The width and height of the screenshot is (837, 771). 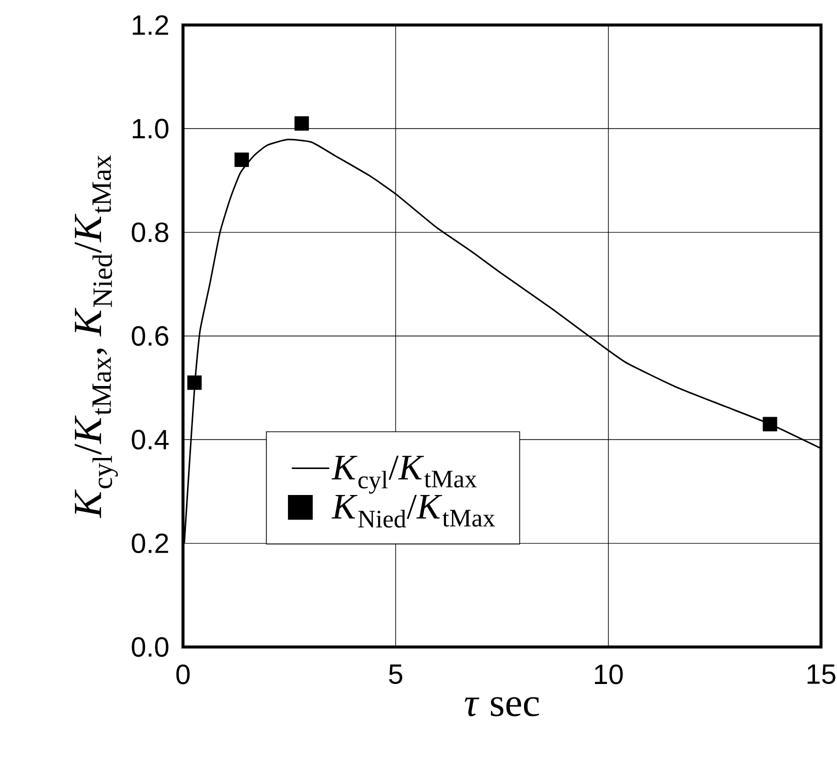 What do you see at coordinates (150, 232) in the screenshot?
I see `y-tick-label: 0.8` at bounding box center [150, 232].